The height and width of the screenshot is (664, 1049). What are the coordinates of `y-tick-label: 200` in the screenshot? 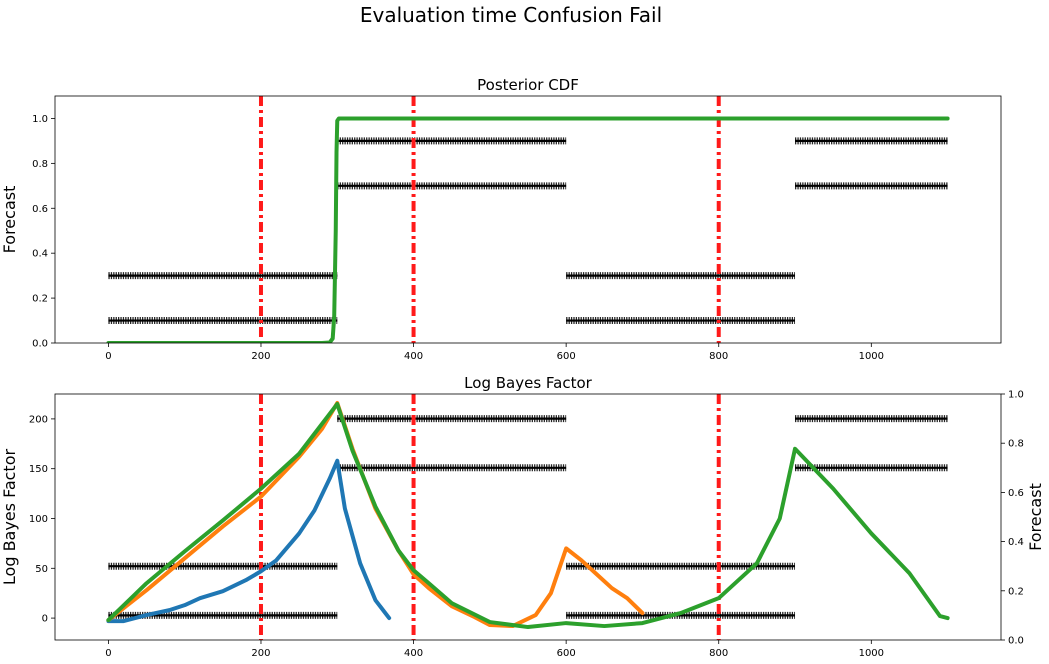 It's located at (38, 419).